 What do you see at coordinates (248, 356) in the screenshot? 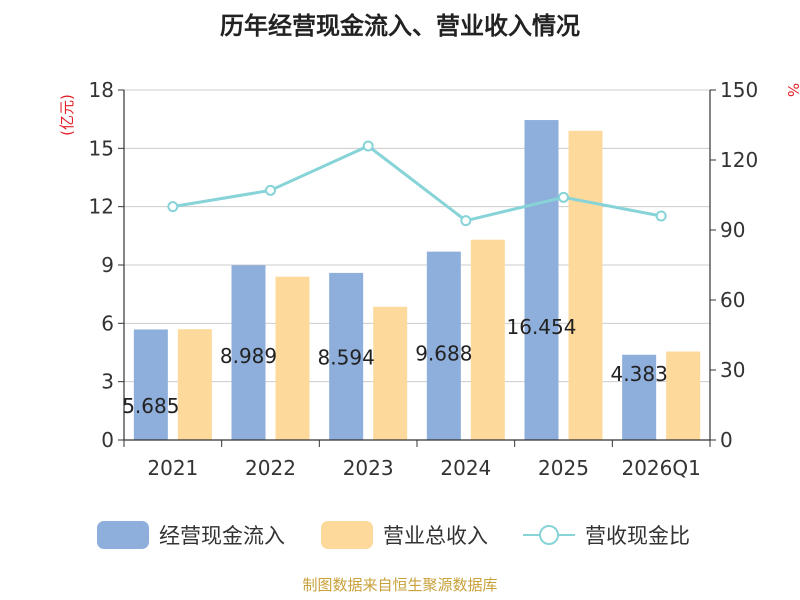
I see `data-label: 8.989` at bounding box center [248, 356].